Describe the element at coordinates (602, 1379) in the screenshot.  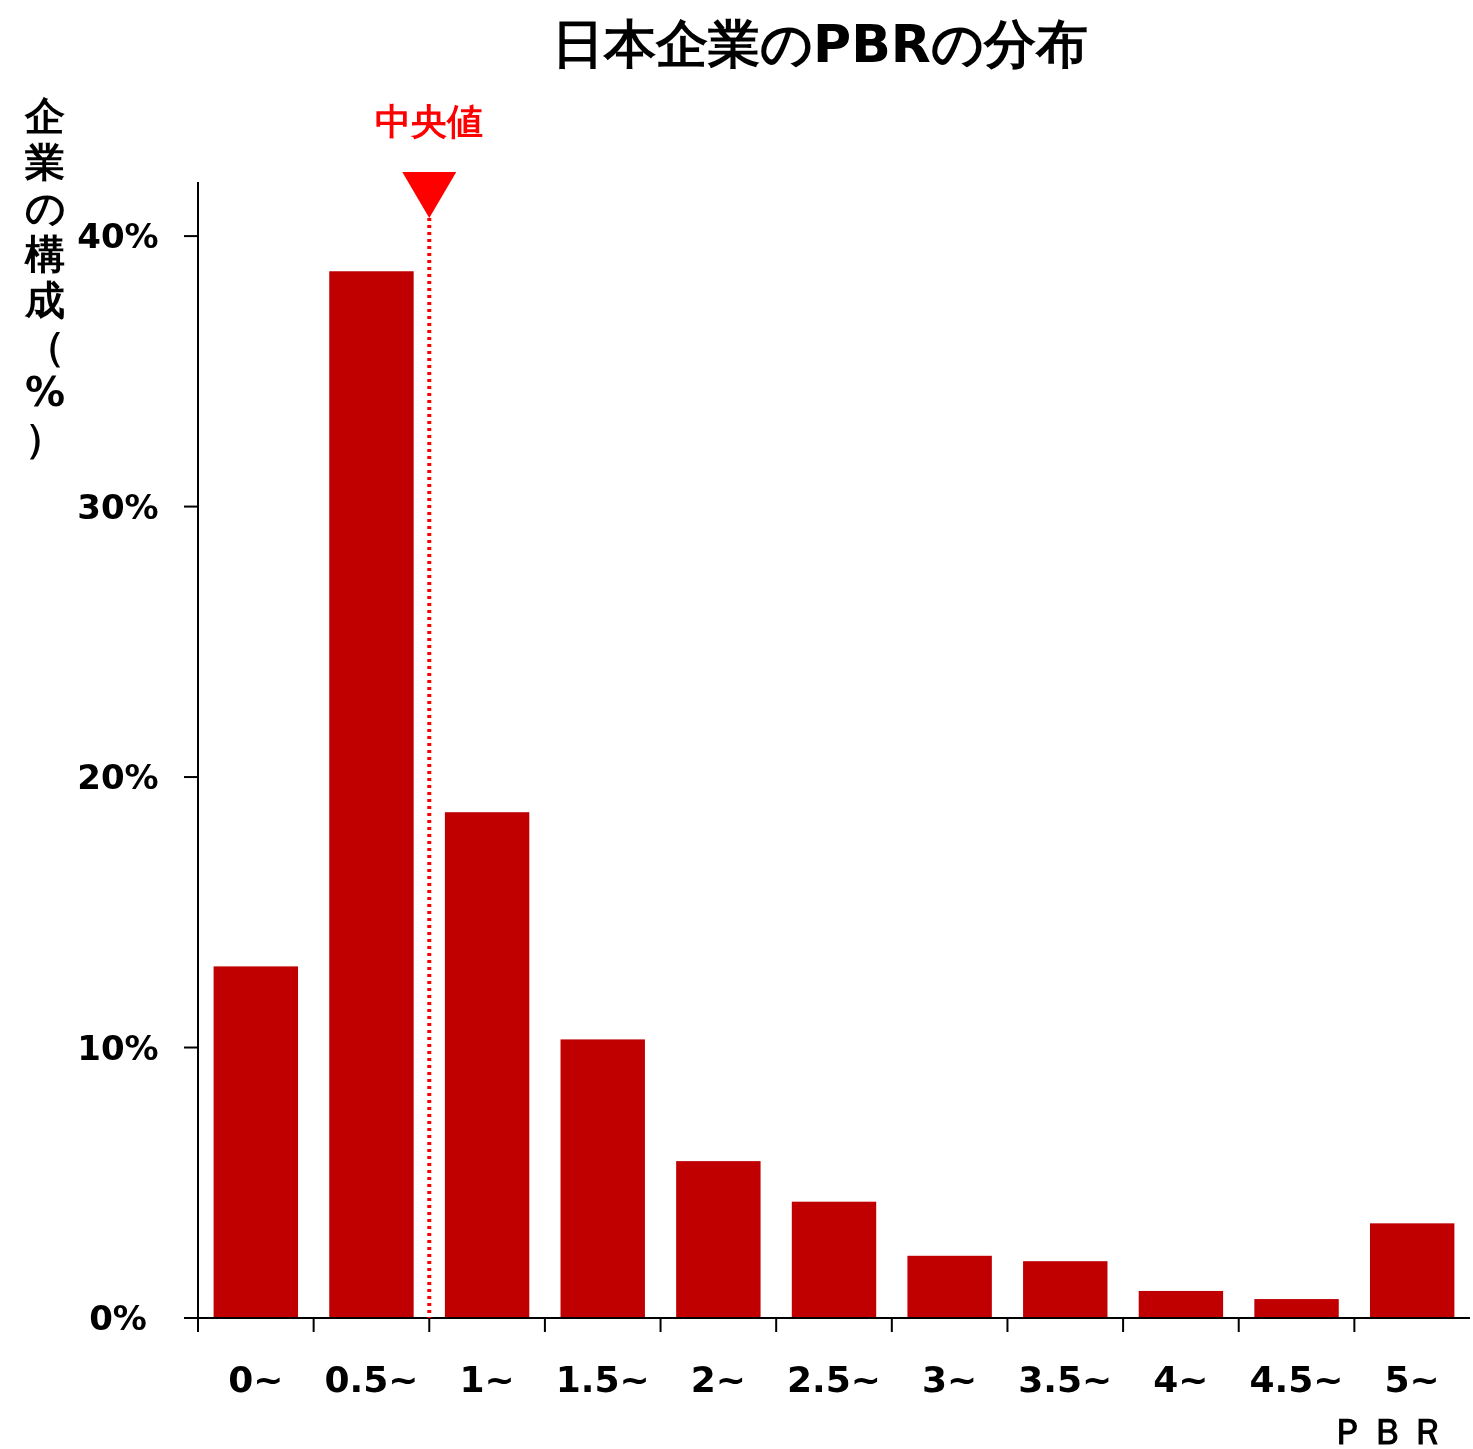
I see `x-tick-label: 1.5~` at that location.